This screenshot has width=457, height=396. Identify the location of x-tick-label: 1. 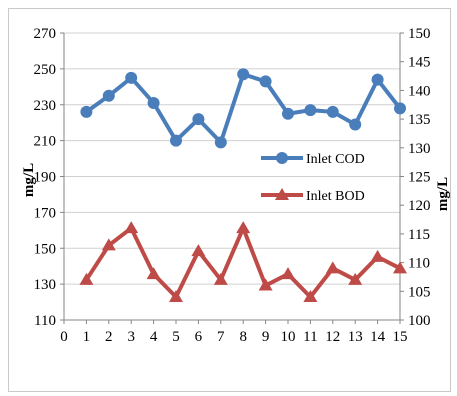
(87, 337).